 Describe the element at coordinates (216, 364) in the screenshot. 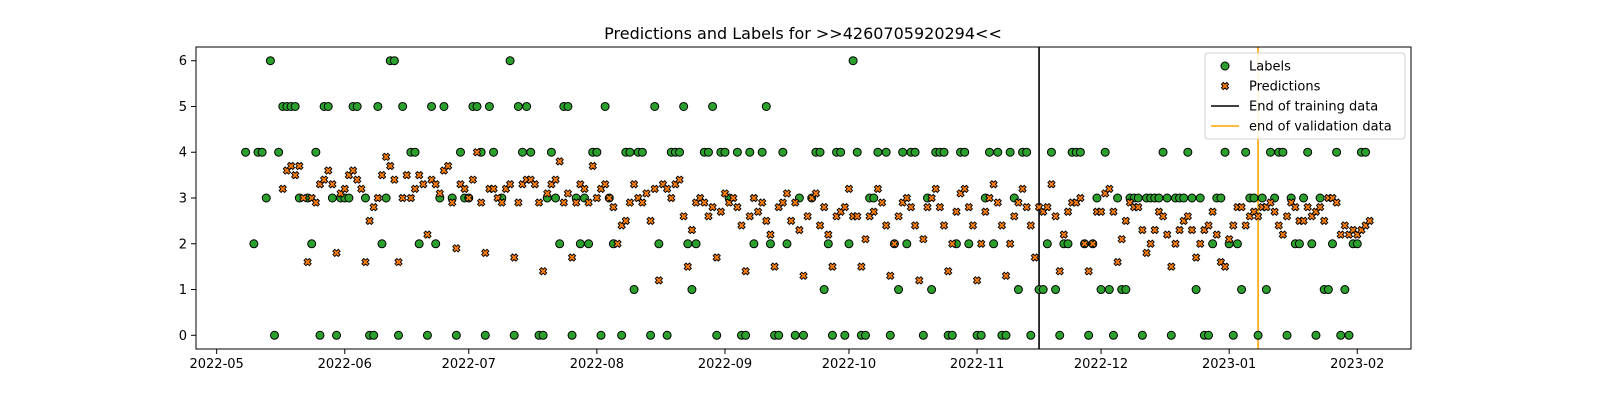

I see `x-tick-label: 2022-05` at that location.